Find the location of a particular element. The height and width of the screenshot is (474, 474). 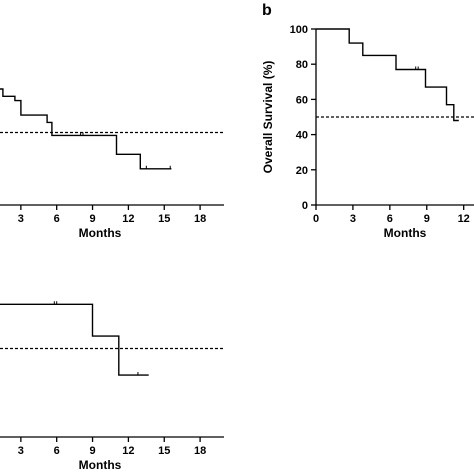

y-axis-title: Overall Survival (%) is located at coordinates (268, 117).